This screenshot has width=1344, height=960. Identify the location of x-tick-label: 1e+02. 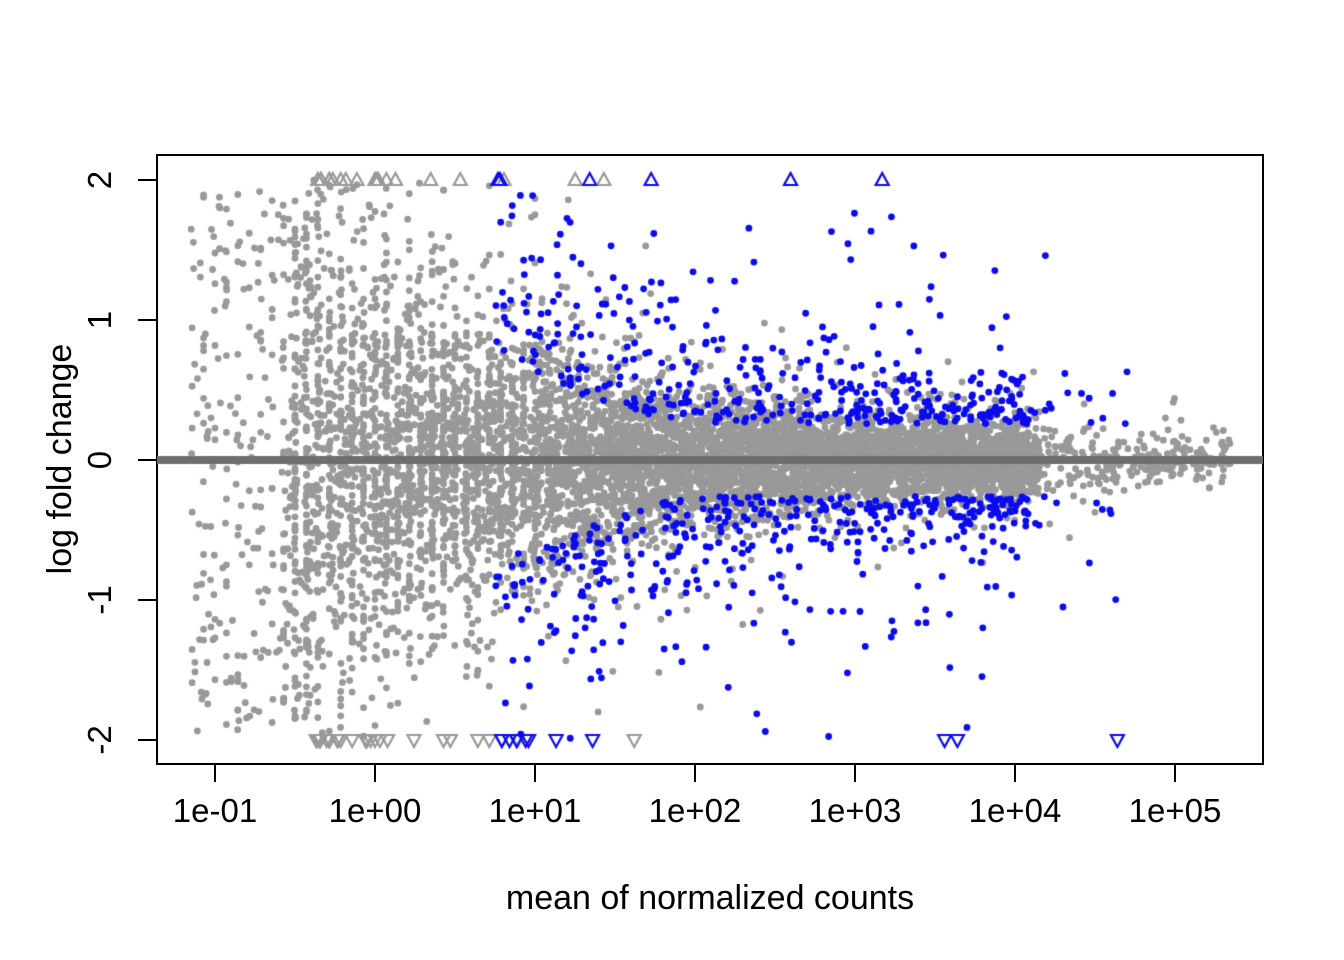
(695, 810).